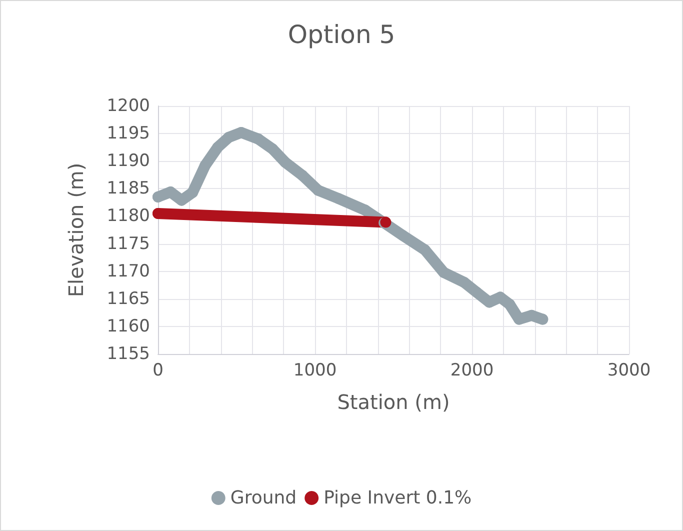  What do you see at coordinates (158, 370) in the screenshot?
I see `x-tick-label: 0` at bounding box center [158, 370].